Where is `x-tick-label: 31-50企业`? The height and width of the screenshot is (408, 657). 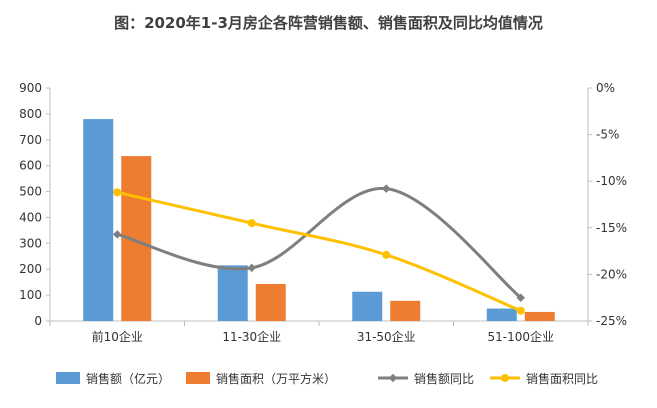 x-tick-label: 31-50企业 is located at coordinates (386, 336).